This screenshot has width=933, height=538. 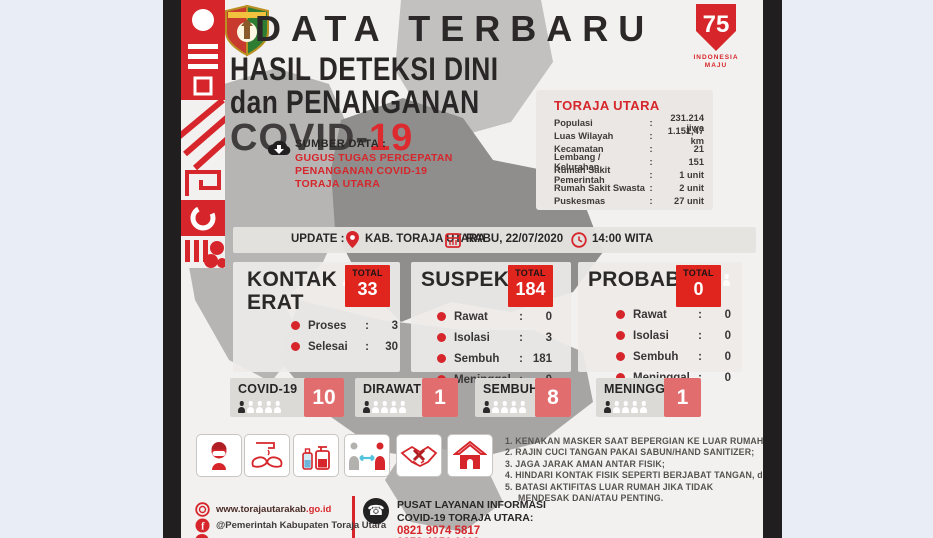 I want to click on footer-divider, so click(x=353, y=517).